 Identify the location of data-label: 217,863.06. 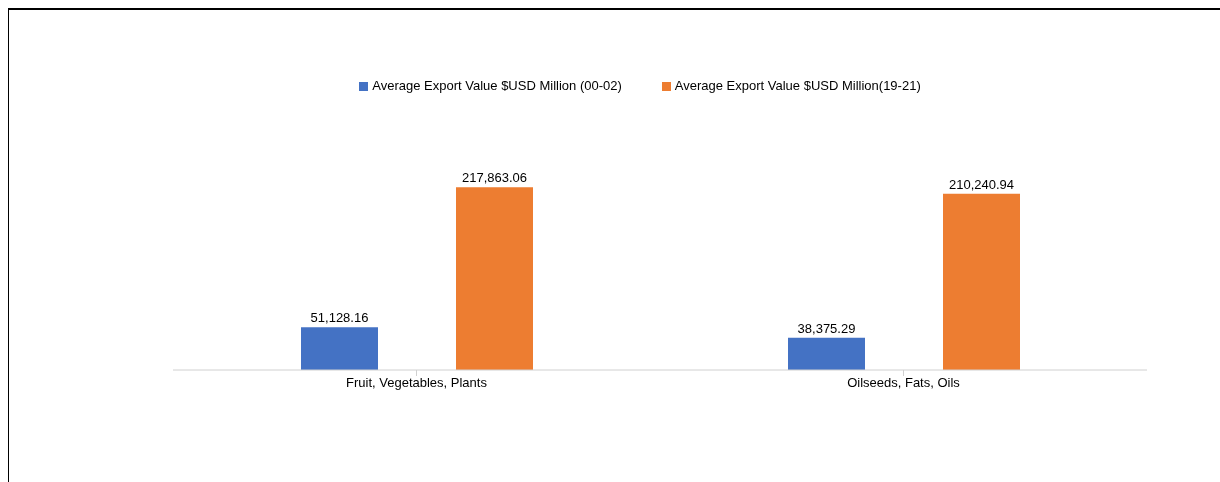
(494, 178).